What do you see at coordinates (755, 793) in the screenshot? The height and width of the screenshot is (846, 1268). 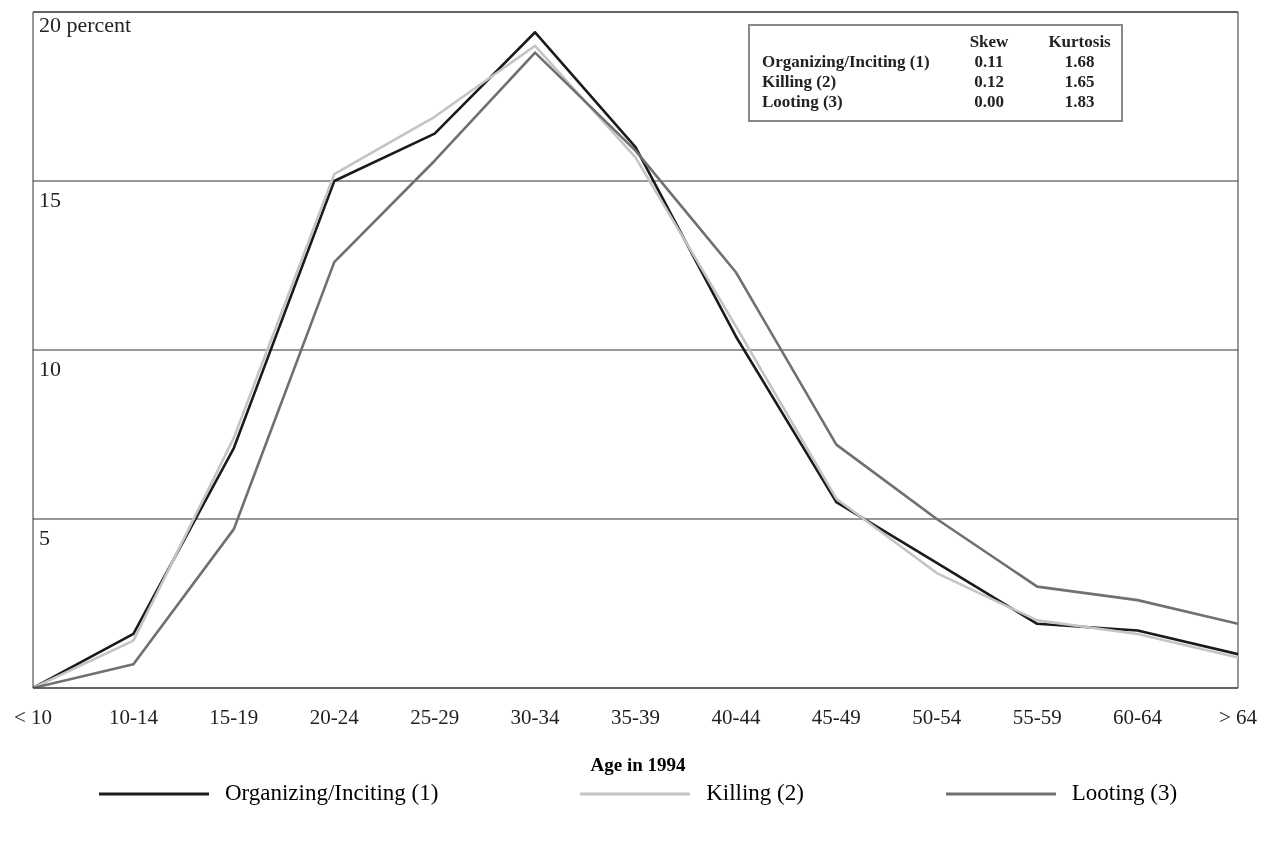 I see `legend-label: Killing (2)` at bounding box center [755, 793].